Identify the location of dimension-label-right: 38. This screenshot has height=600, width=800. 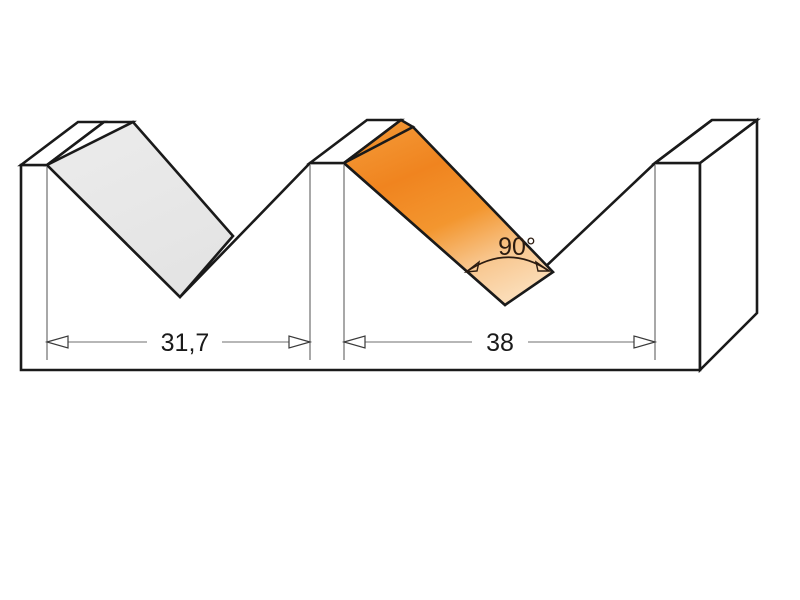
(500, 343).